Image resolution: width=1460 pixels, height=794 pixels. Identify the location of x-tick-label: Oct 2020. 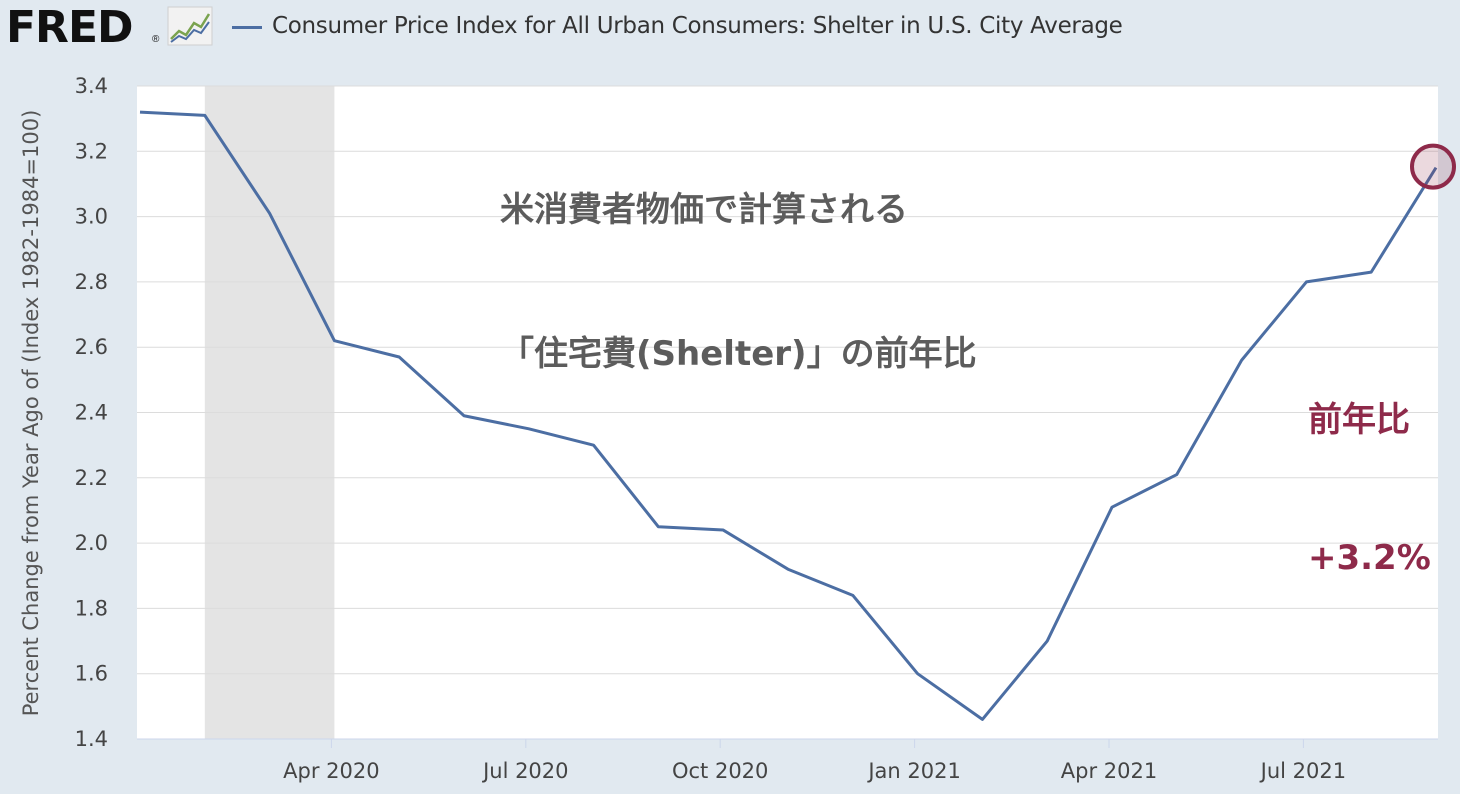
(720, 771).